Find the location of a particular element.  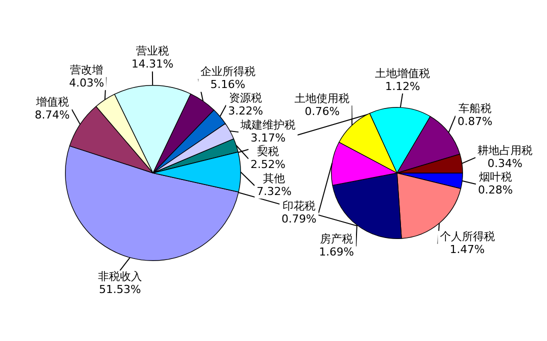

slice-label: 契税 is located at coordinates (267, 151).